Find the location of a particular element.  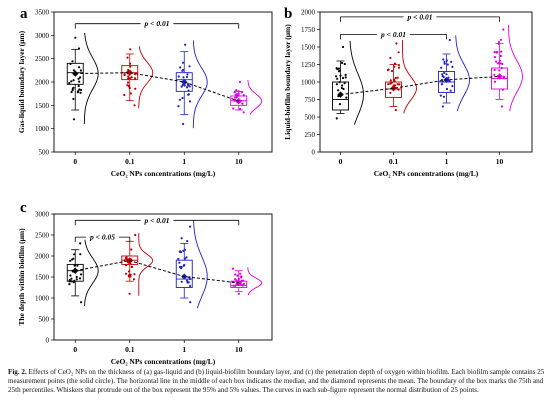

x-axis-title: CeO₂ NPs concentrations (mg/L) is located at coordinates (163, 361).